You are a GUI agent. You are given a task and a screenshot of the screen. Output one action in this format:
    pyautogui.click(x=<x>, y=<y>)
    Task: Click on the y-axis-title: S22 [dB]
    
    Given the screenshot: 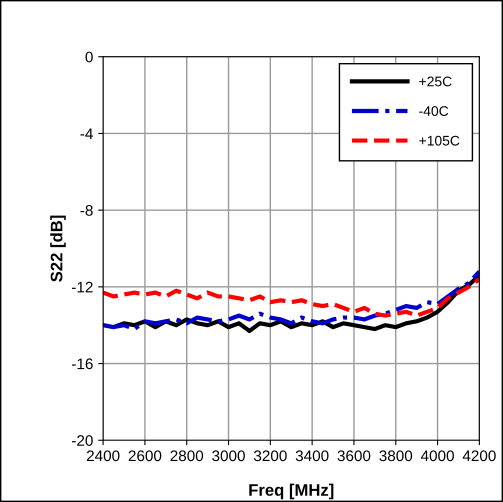 What is the action you would take?
    pyautogui.click(x=58, y=249)
    